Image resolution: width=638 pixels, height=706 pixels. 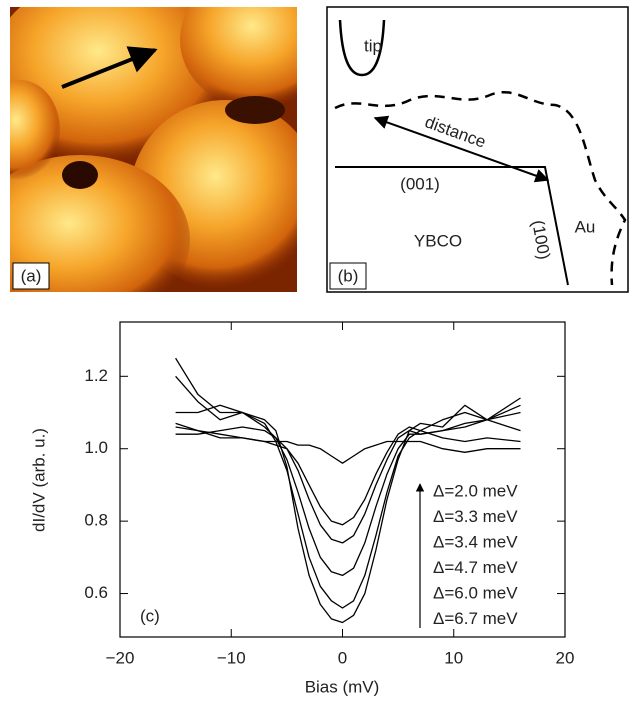 What do you see at coordinates (475, 618) in the screenshot?
I see `legend-entry: Δ=6.7 meV` at bounding box center [475, 618].